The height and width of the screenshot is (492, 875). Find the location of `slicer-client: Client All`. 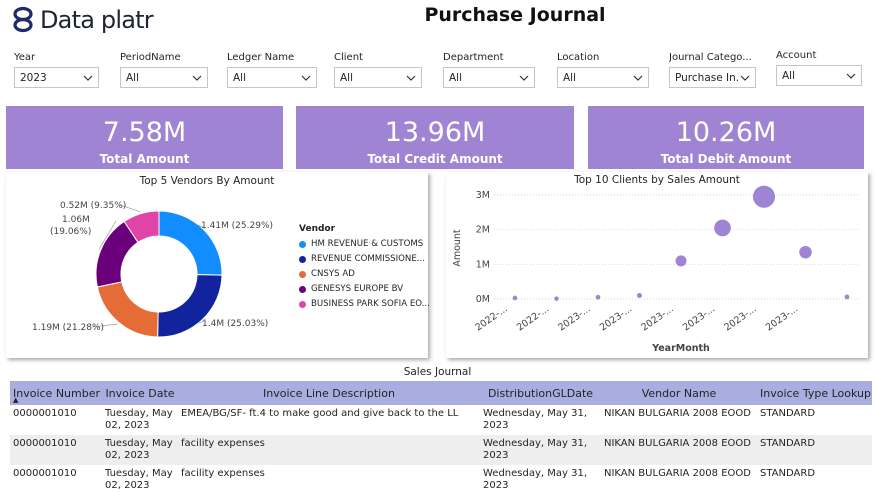

slicer-client: Client All is located at coordinates (378, 70).